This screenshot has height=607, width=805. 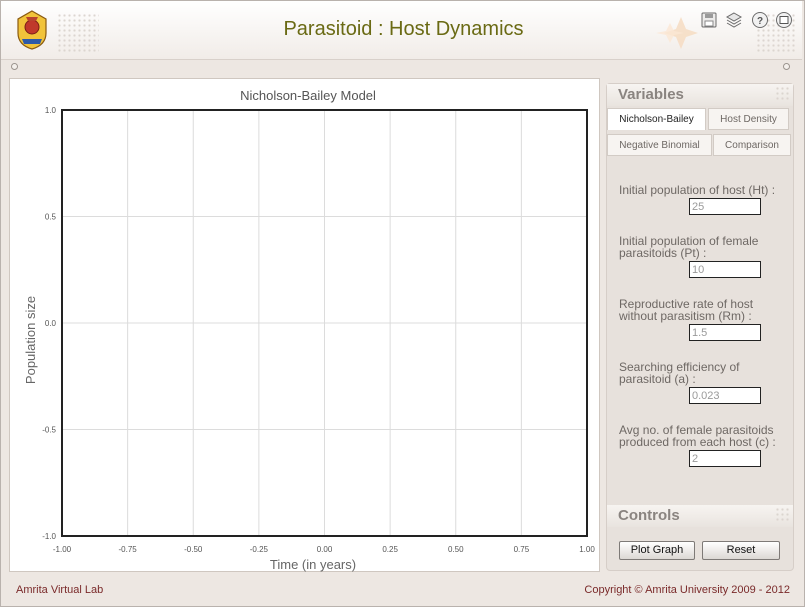 I want to click on controls-heading-dots, so click(x=783, y=515).